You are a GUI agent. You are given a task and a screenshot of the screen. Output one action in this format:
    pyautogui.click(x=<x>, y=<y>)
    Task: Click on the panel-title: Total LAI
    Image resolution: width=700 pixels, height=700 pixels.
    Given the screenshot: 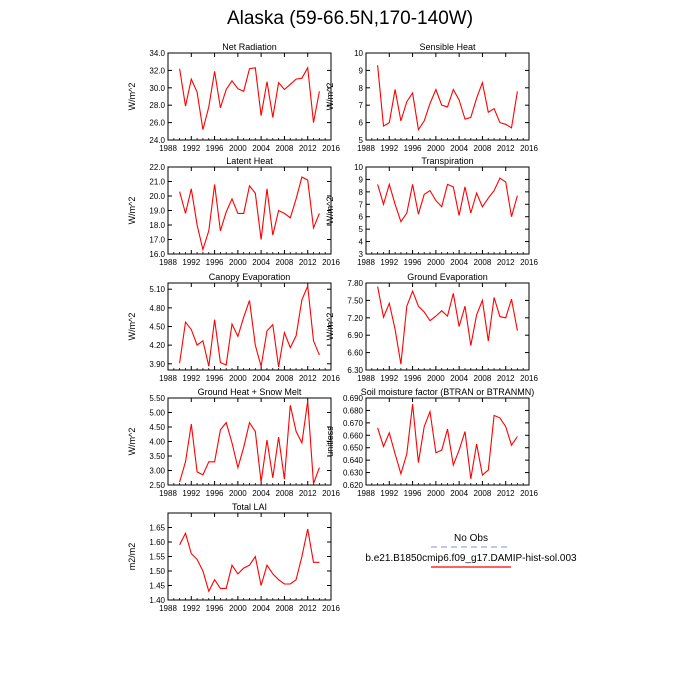 What is the action you would take?
    pyautogui.click(x=249, y=507)
    